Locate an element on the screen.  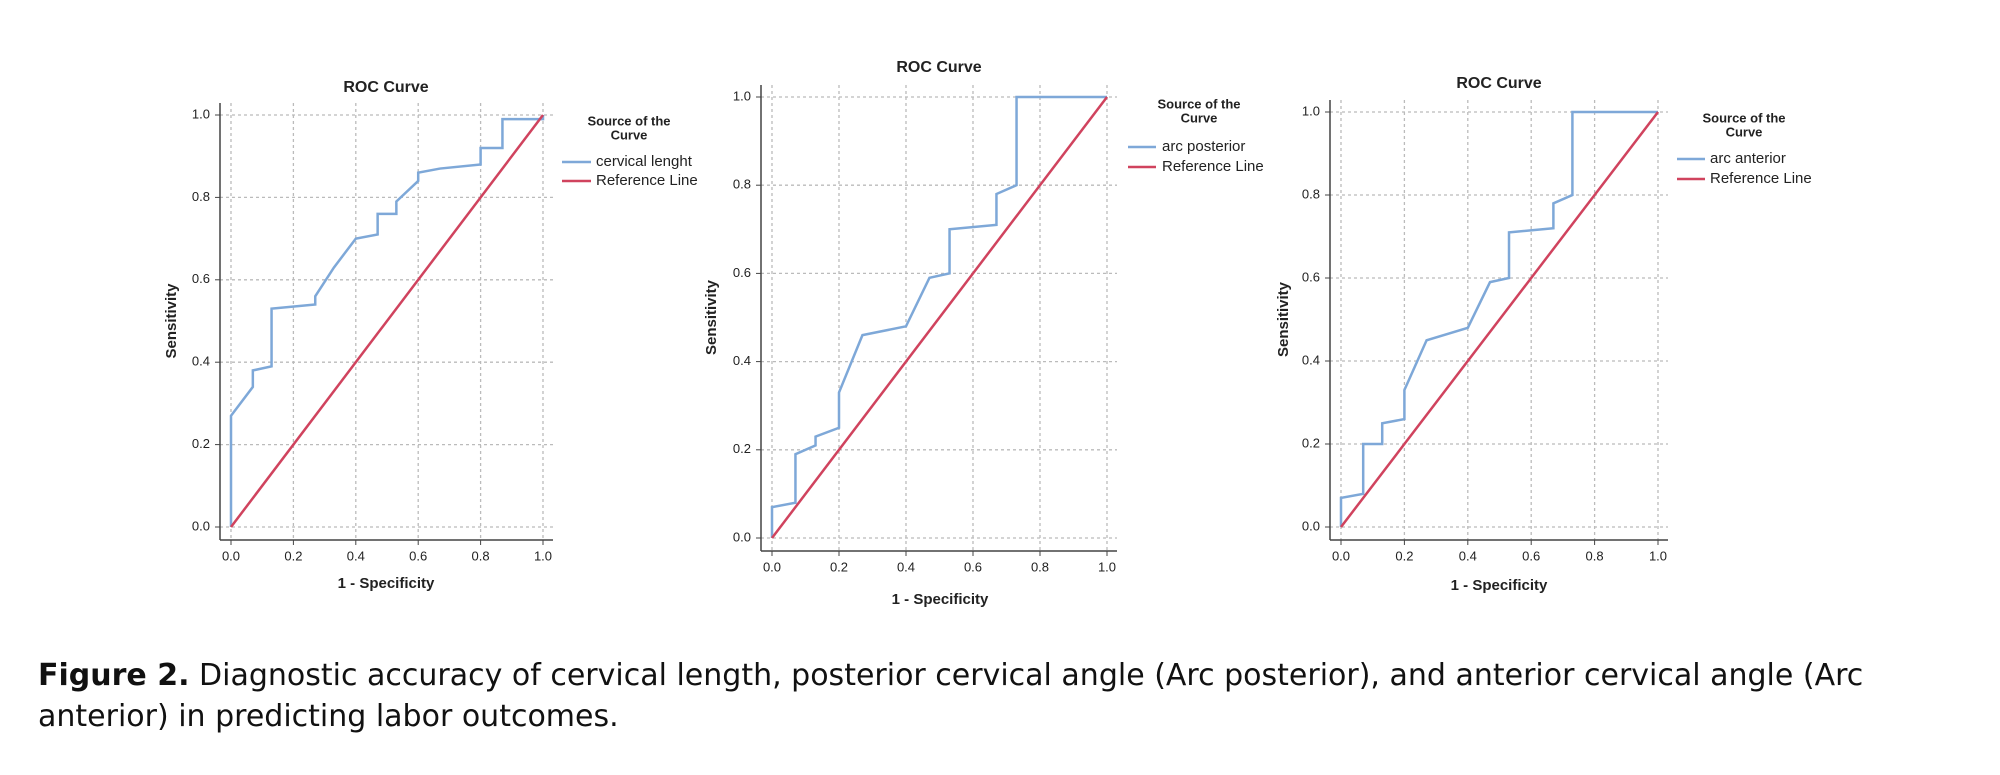
legend-label: arc posterior is located at coordinates (1203, 146).